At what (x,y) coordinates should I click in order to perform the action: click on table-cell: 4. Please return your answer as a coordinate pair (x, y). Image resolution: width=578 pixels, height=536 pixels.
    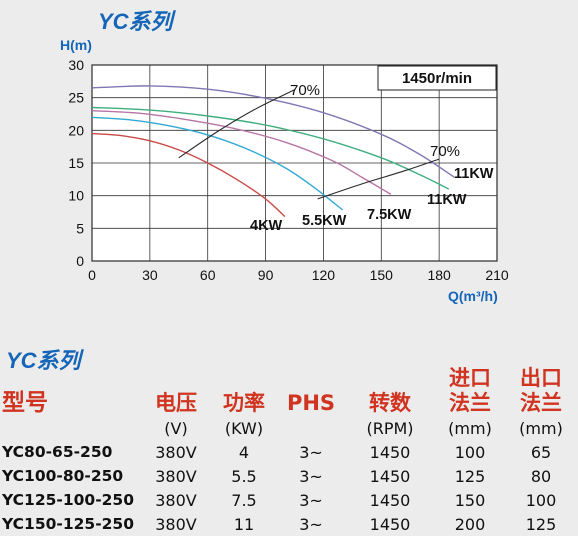
    Looking at the image, I should click on (244, 452).